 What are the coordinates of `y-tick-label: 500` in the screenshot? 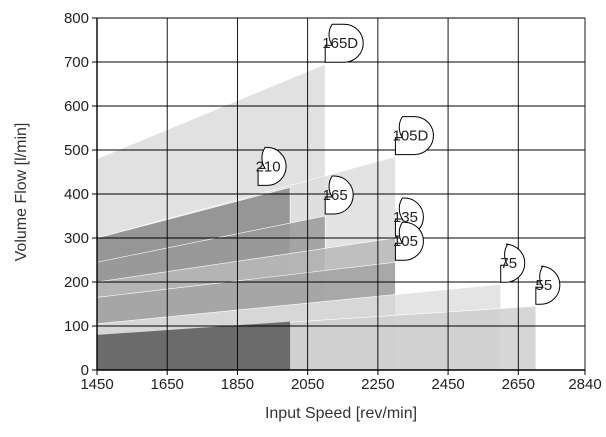 It's located at (76, 150).